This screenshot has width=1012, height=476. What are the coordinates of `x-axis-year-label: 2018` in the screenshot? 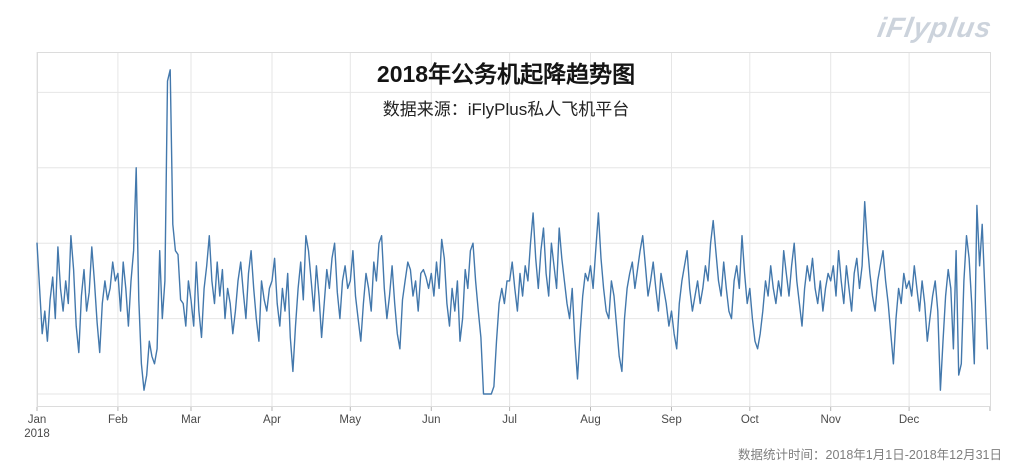 It's located at (37, 434).